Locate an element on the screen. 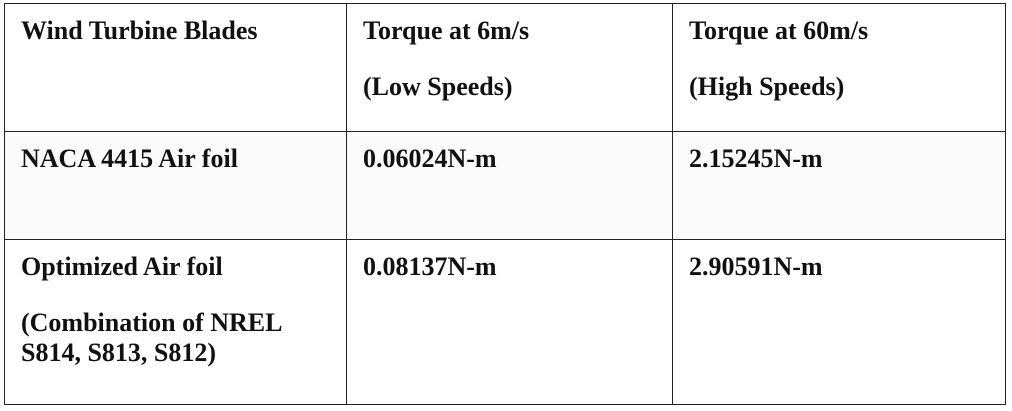 This screenshot has width=1012, height=411. cell-blade: NACA 4415 Air foil is located at coordinates (175, 185).